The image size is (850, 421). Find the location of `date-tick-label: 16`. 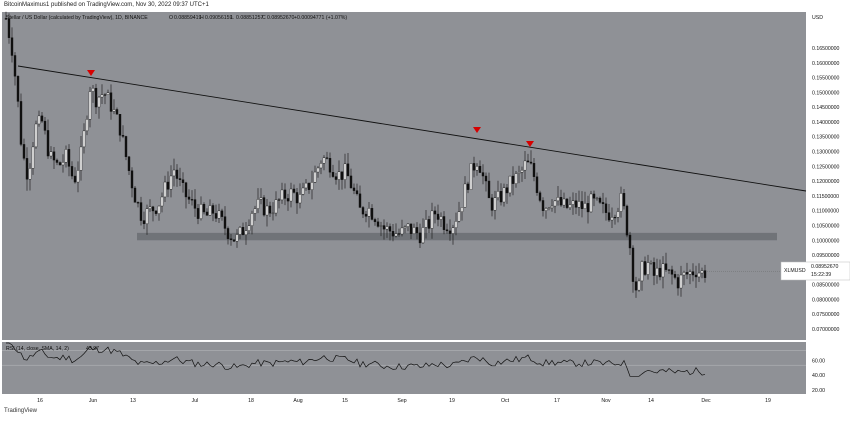

date-tick-label: 16 is located at coordinates (40, 401).